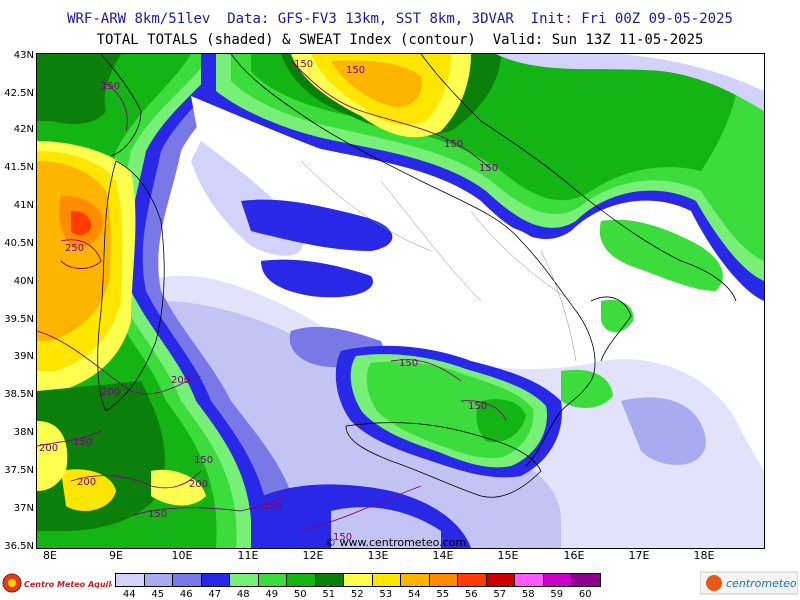 The height and width of the screenshot is (600, 800). I want to click on centro-meteo-logo: Centro Meteo Aquileiense, so click(71, 583).